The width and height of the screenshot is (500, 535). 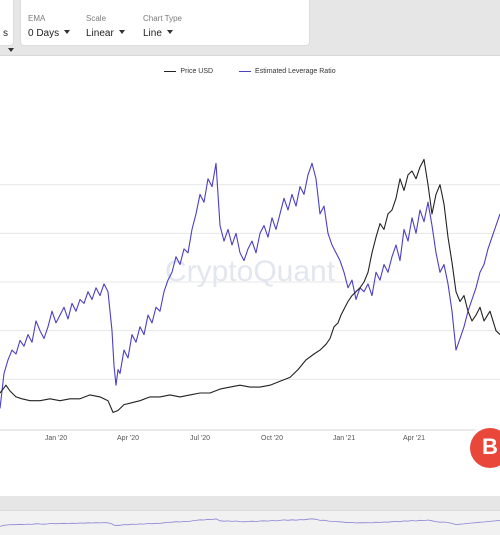 What do you see at coordinates (170, 71) in the screenshot?
I see `legend-swatch-price` at bounding box center [170, 71].